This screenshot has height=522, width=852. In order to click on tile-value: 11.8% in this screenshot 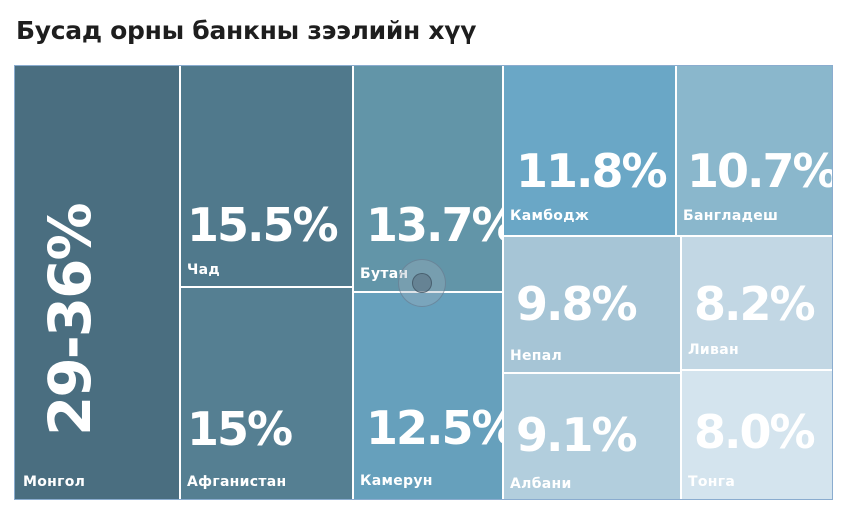, I will do `click(592, 171)`.